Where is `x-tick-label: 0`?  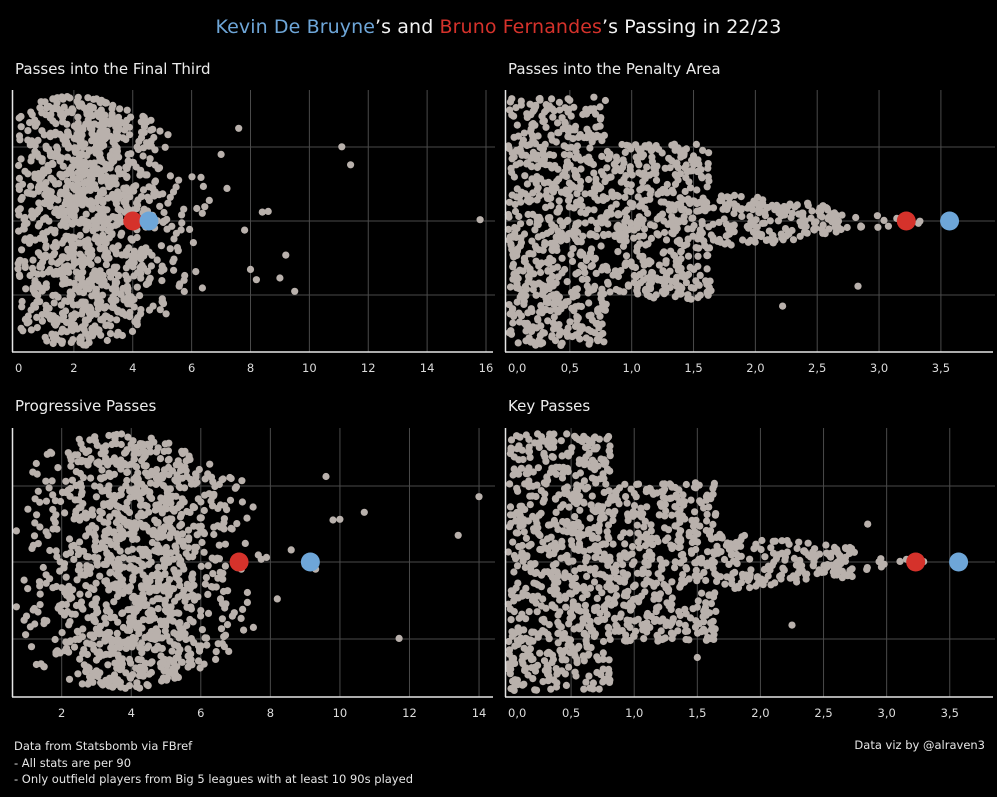
x-tick-label: 0 is located at coordinates (18, 368).